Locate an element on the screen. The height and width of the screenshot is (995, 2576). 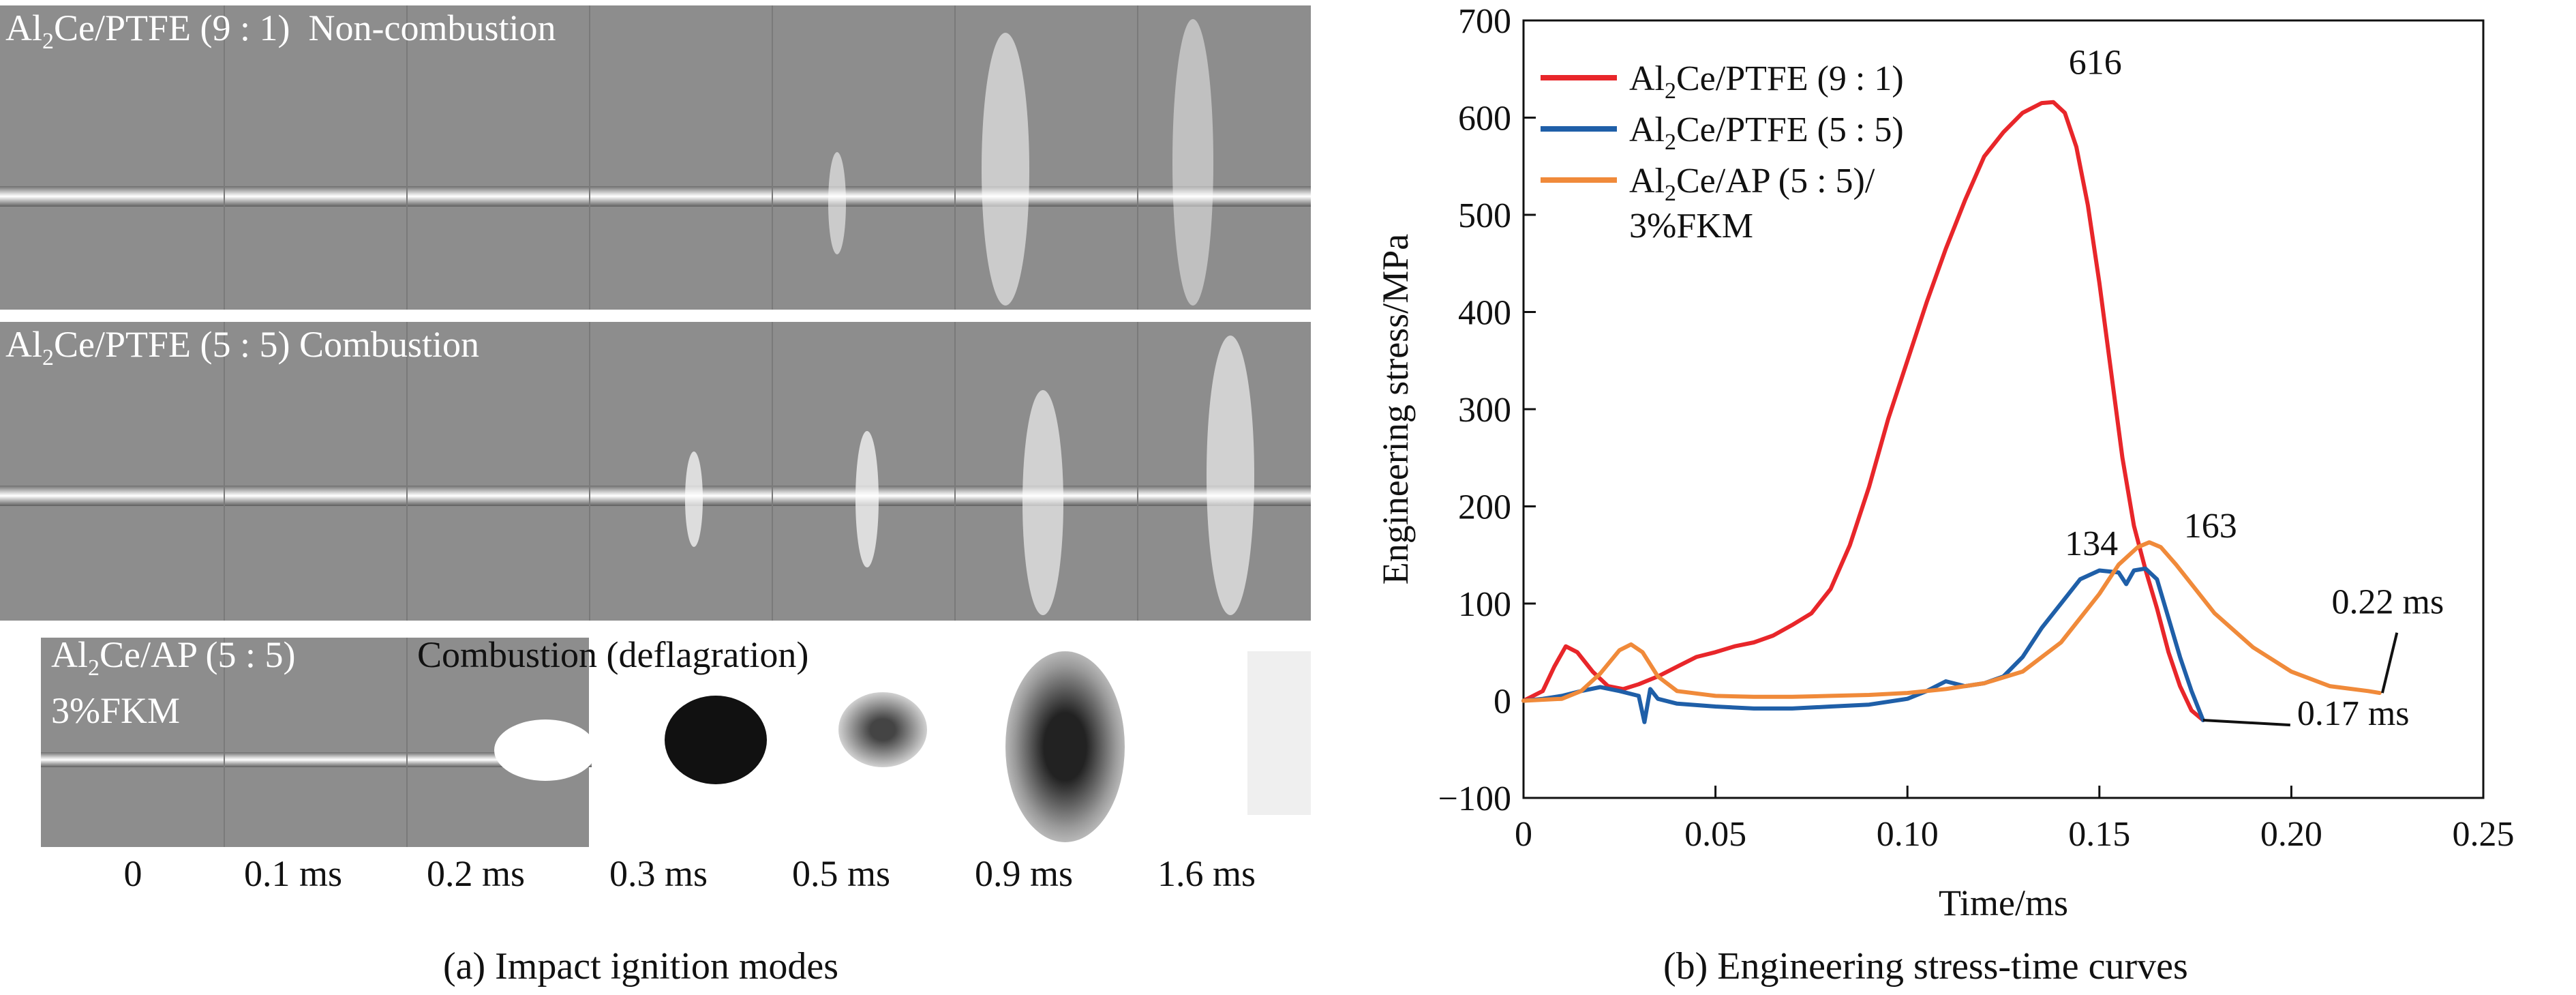
annotation-label: 616 is located at coordinates (2095, 62).